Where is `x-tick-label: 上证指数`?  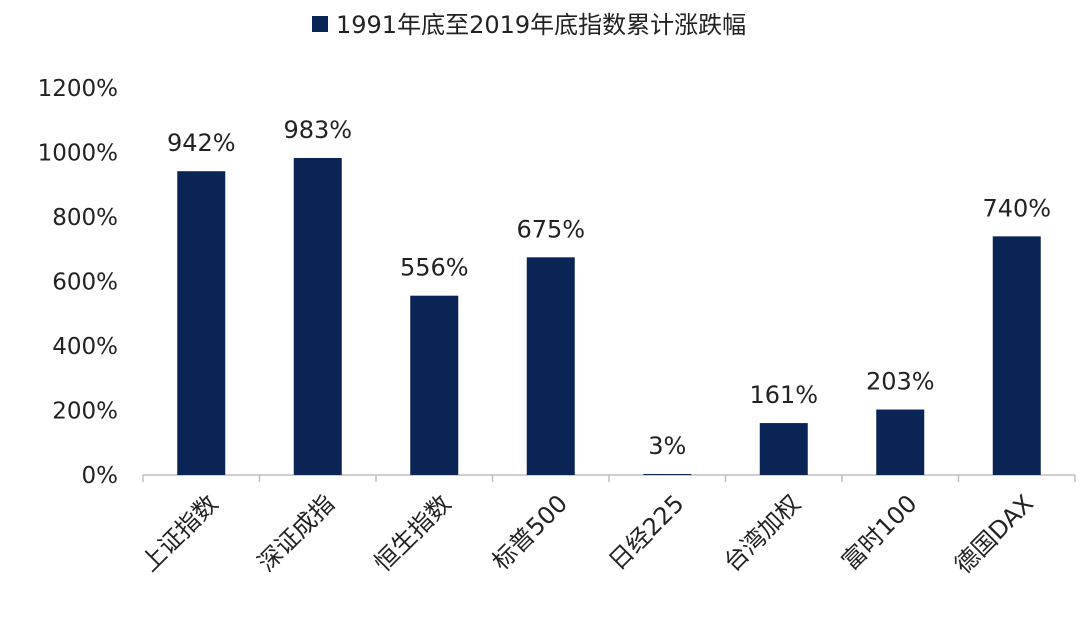
x-tick-label: 上证指数 is located at coordinates (180, 533).